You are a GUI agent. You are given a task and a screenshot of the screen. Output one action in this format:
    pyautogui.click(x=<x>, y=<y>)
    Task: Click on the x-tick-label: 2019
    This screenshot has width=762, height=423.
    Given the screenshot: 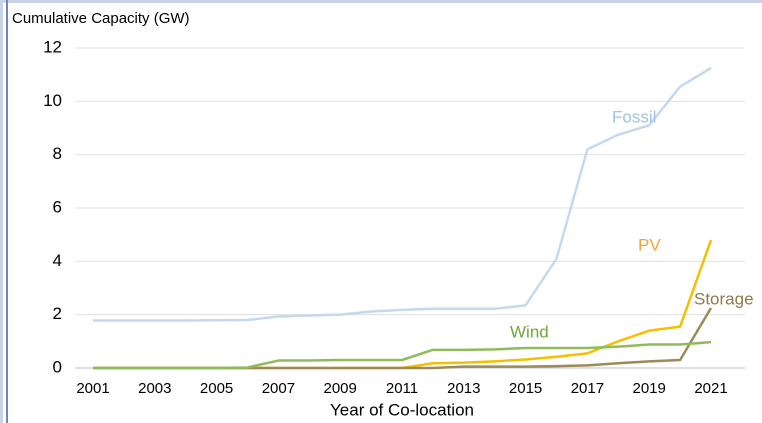 What is the action you would take?
    pyautogui.click(x=649, y=388)
    